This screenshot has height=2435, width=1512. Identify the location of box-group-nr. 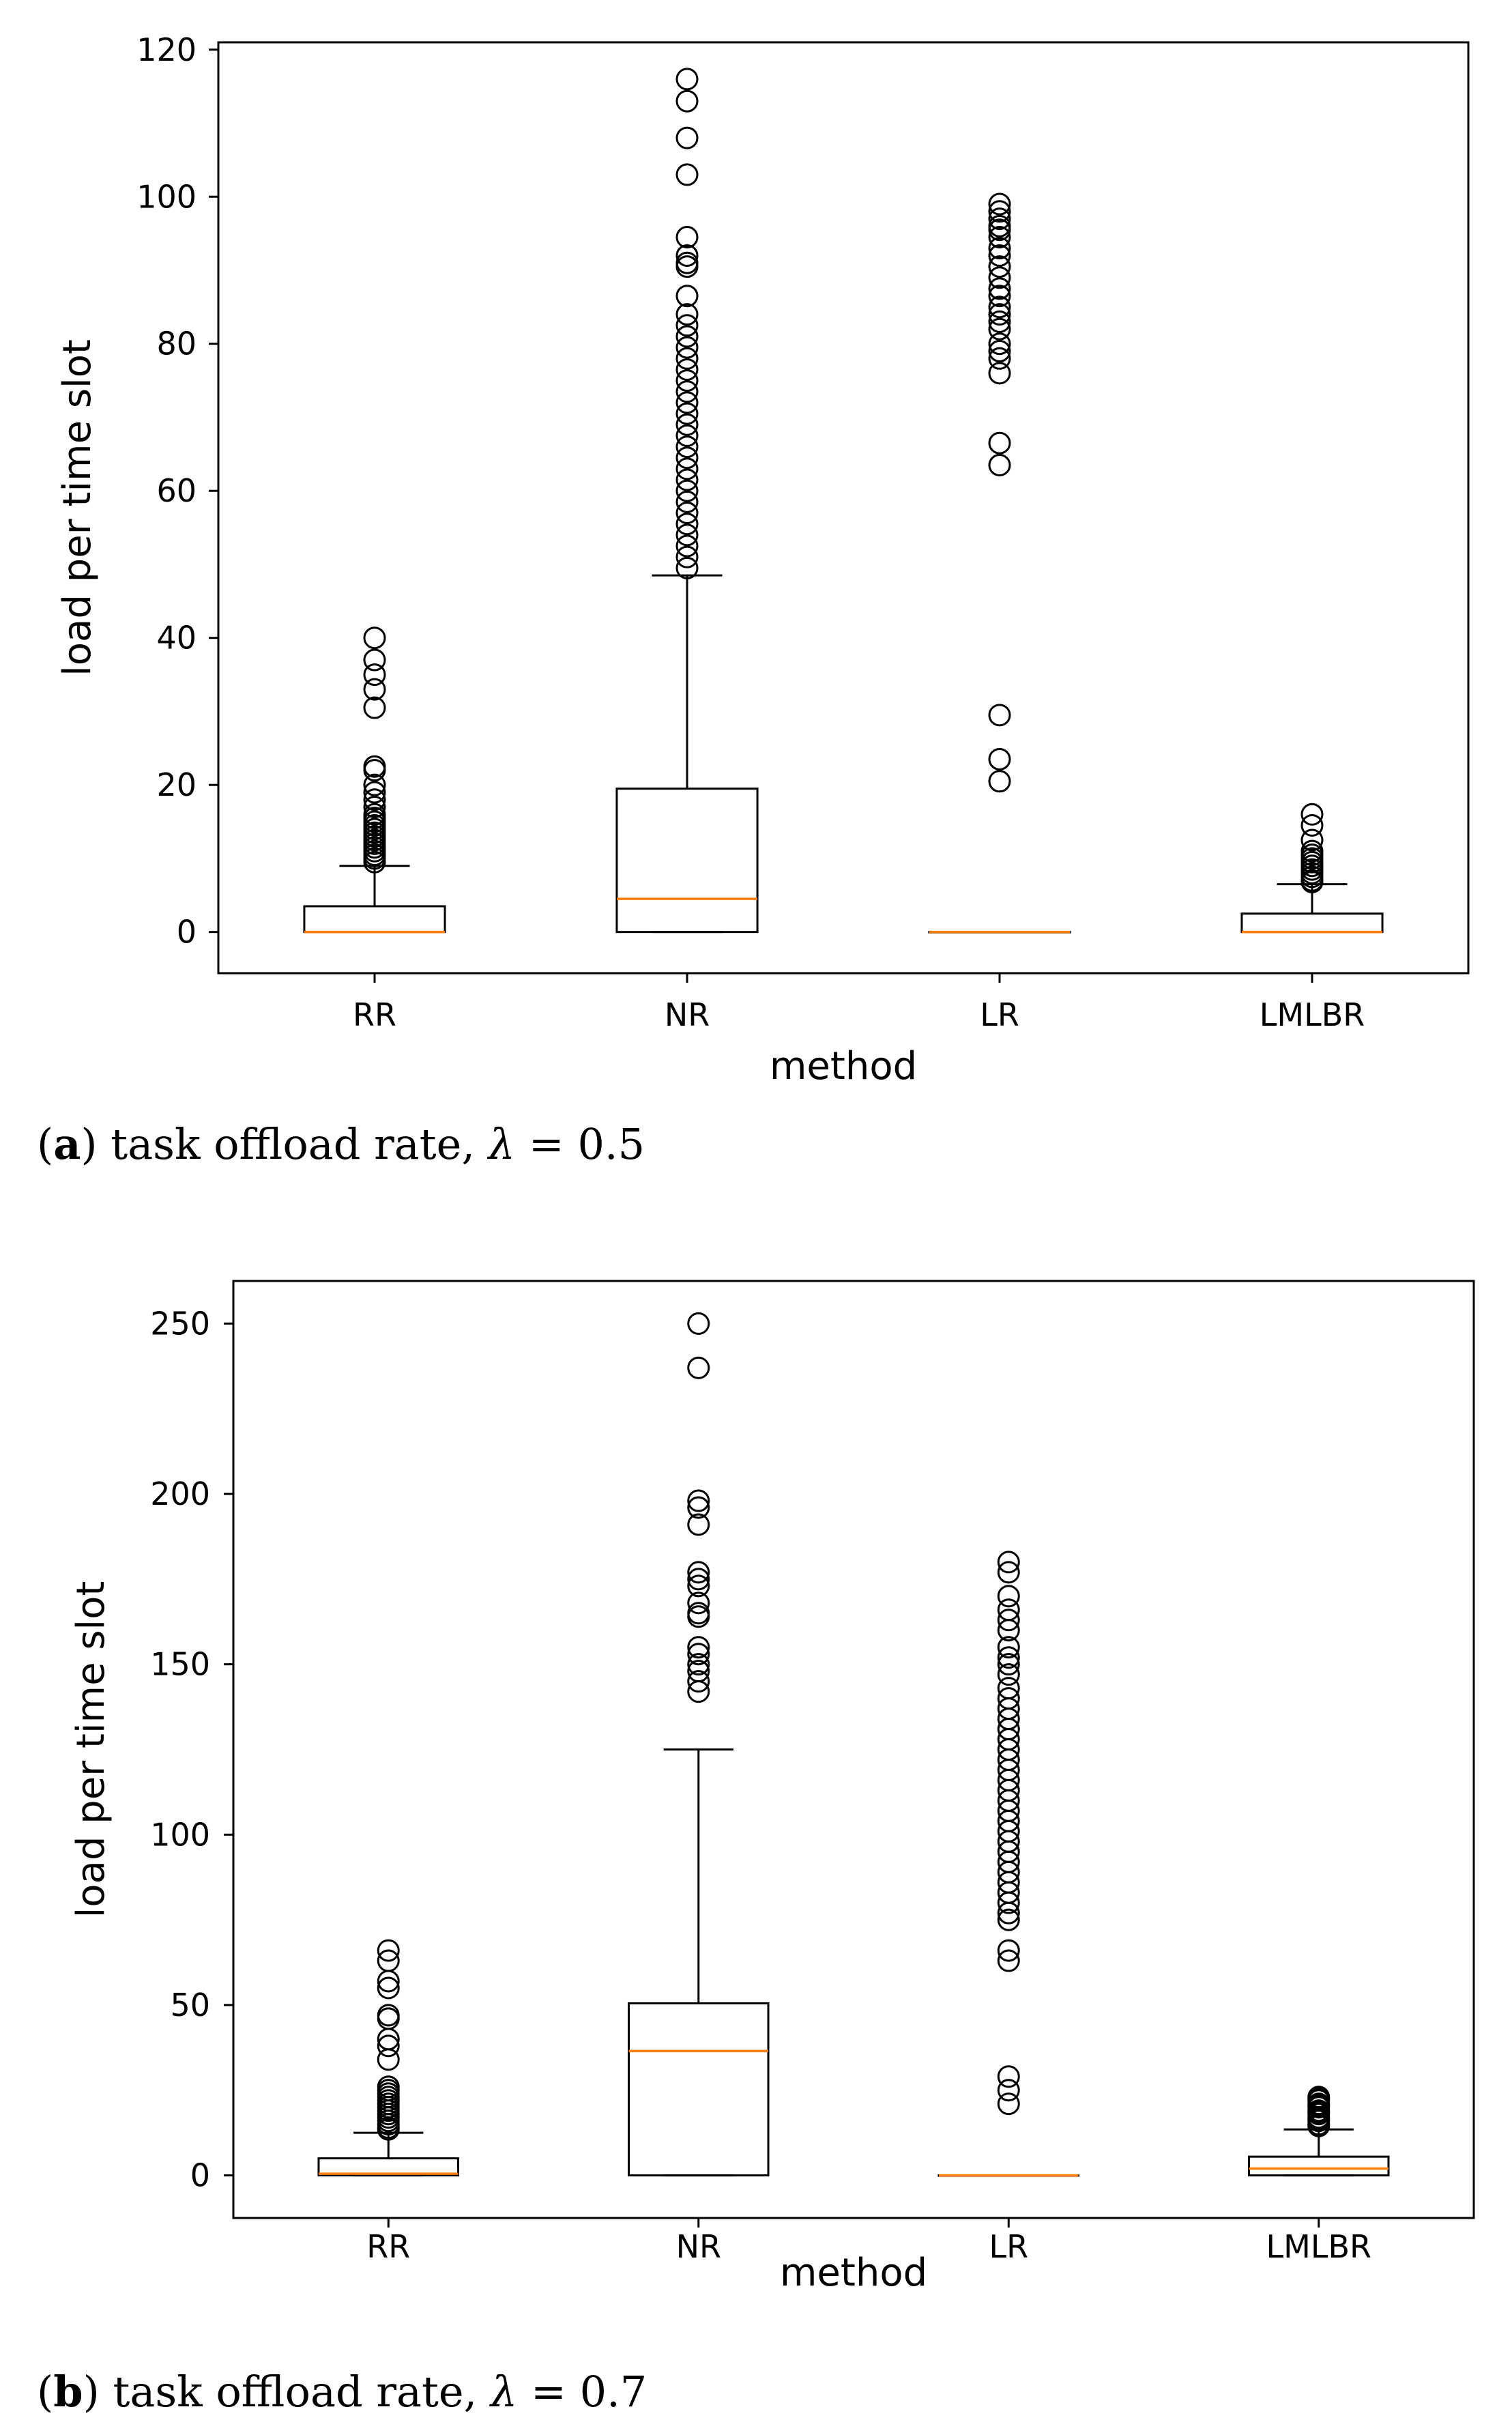
(687, 501).